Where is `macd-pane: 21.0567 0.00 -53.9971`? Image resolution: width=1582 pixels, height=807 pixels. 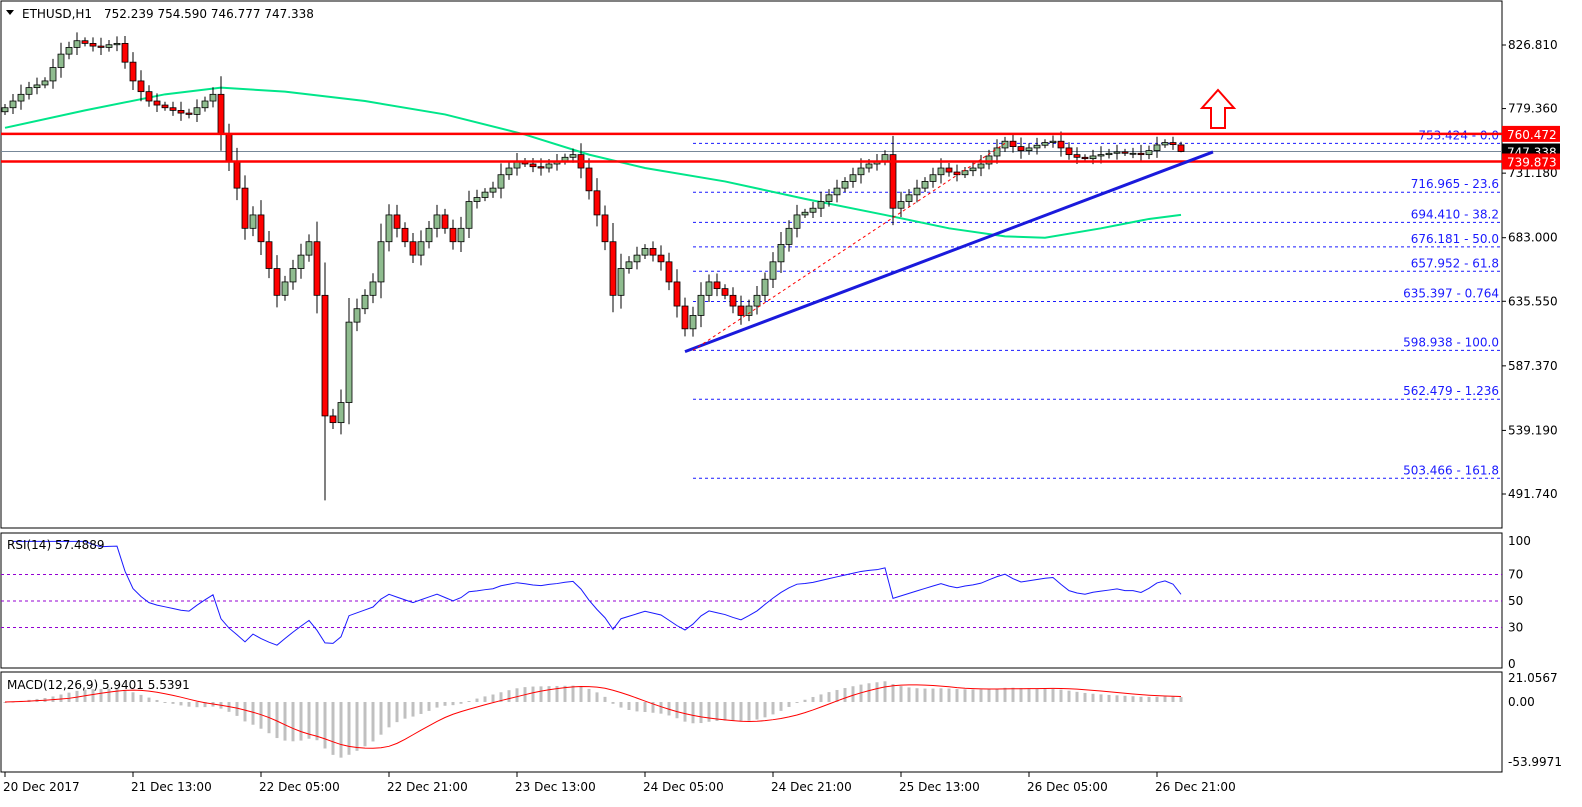 macd-pane: 21.0567 0.00 -53.9971 is located at coordinates (781, 722).